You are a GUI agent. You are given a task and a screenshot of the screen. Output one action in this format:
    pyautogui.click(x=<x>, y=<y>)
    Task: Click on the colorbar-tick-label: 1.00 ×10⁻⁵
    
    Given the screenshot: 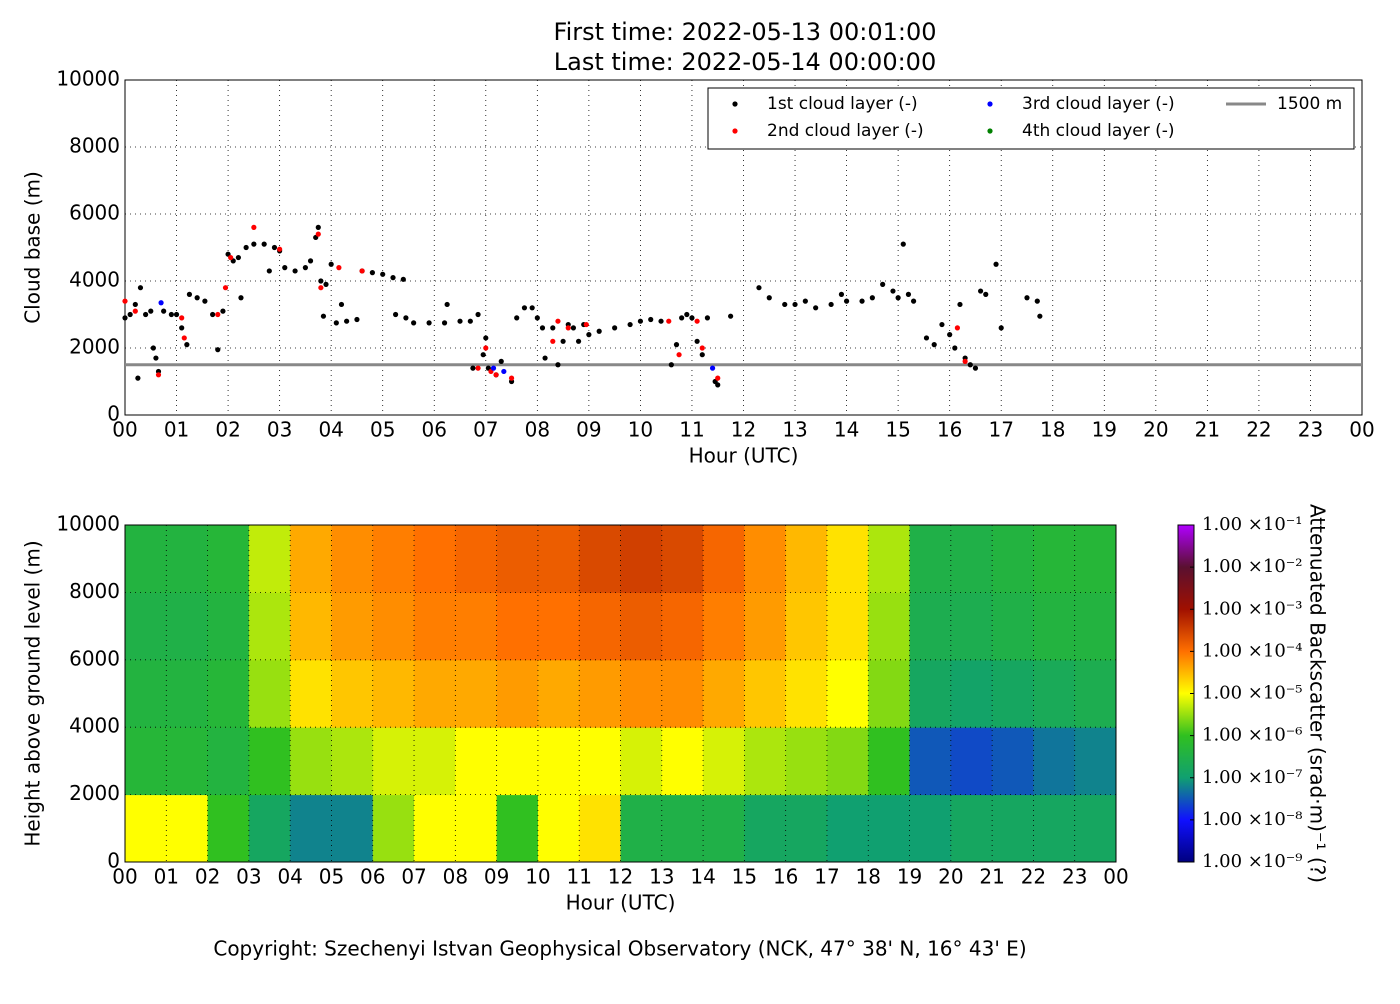 What is the action you would take?
    pyautogui.click(x=1252, y=693)
    